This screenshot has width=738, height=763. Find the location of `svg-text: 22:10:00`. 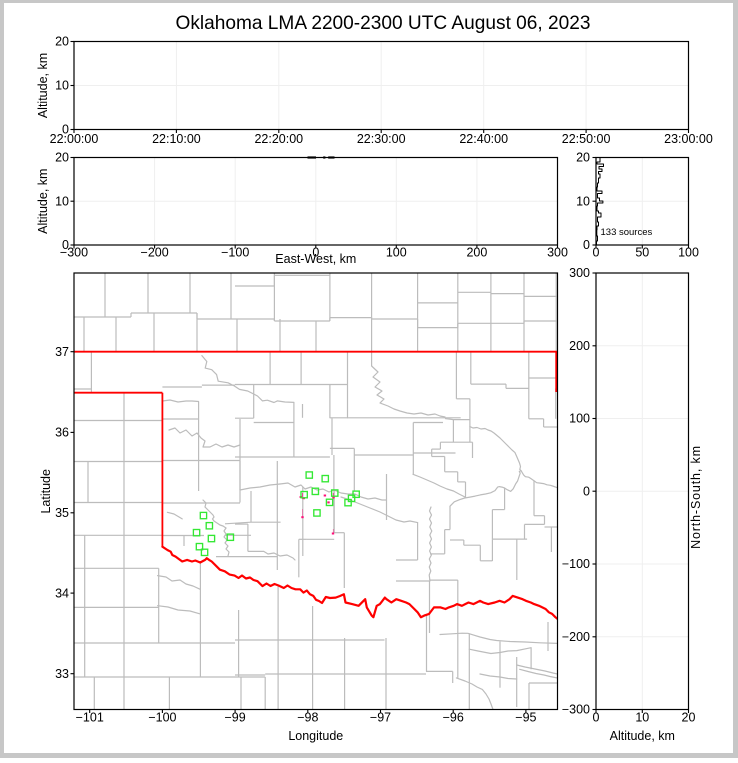

svg-text: 22:10:00 is located at coordinates (176, 139).